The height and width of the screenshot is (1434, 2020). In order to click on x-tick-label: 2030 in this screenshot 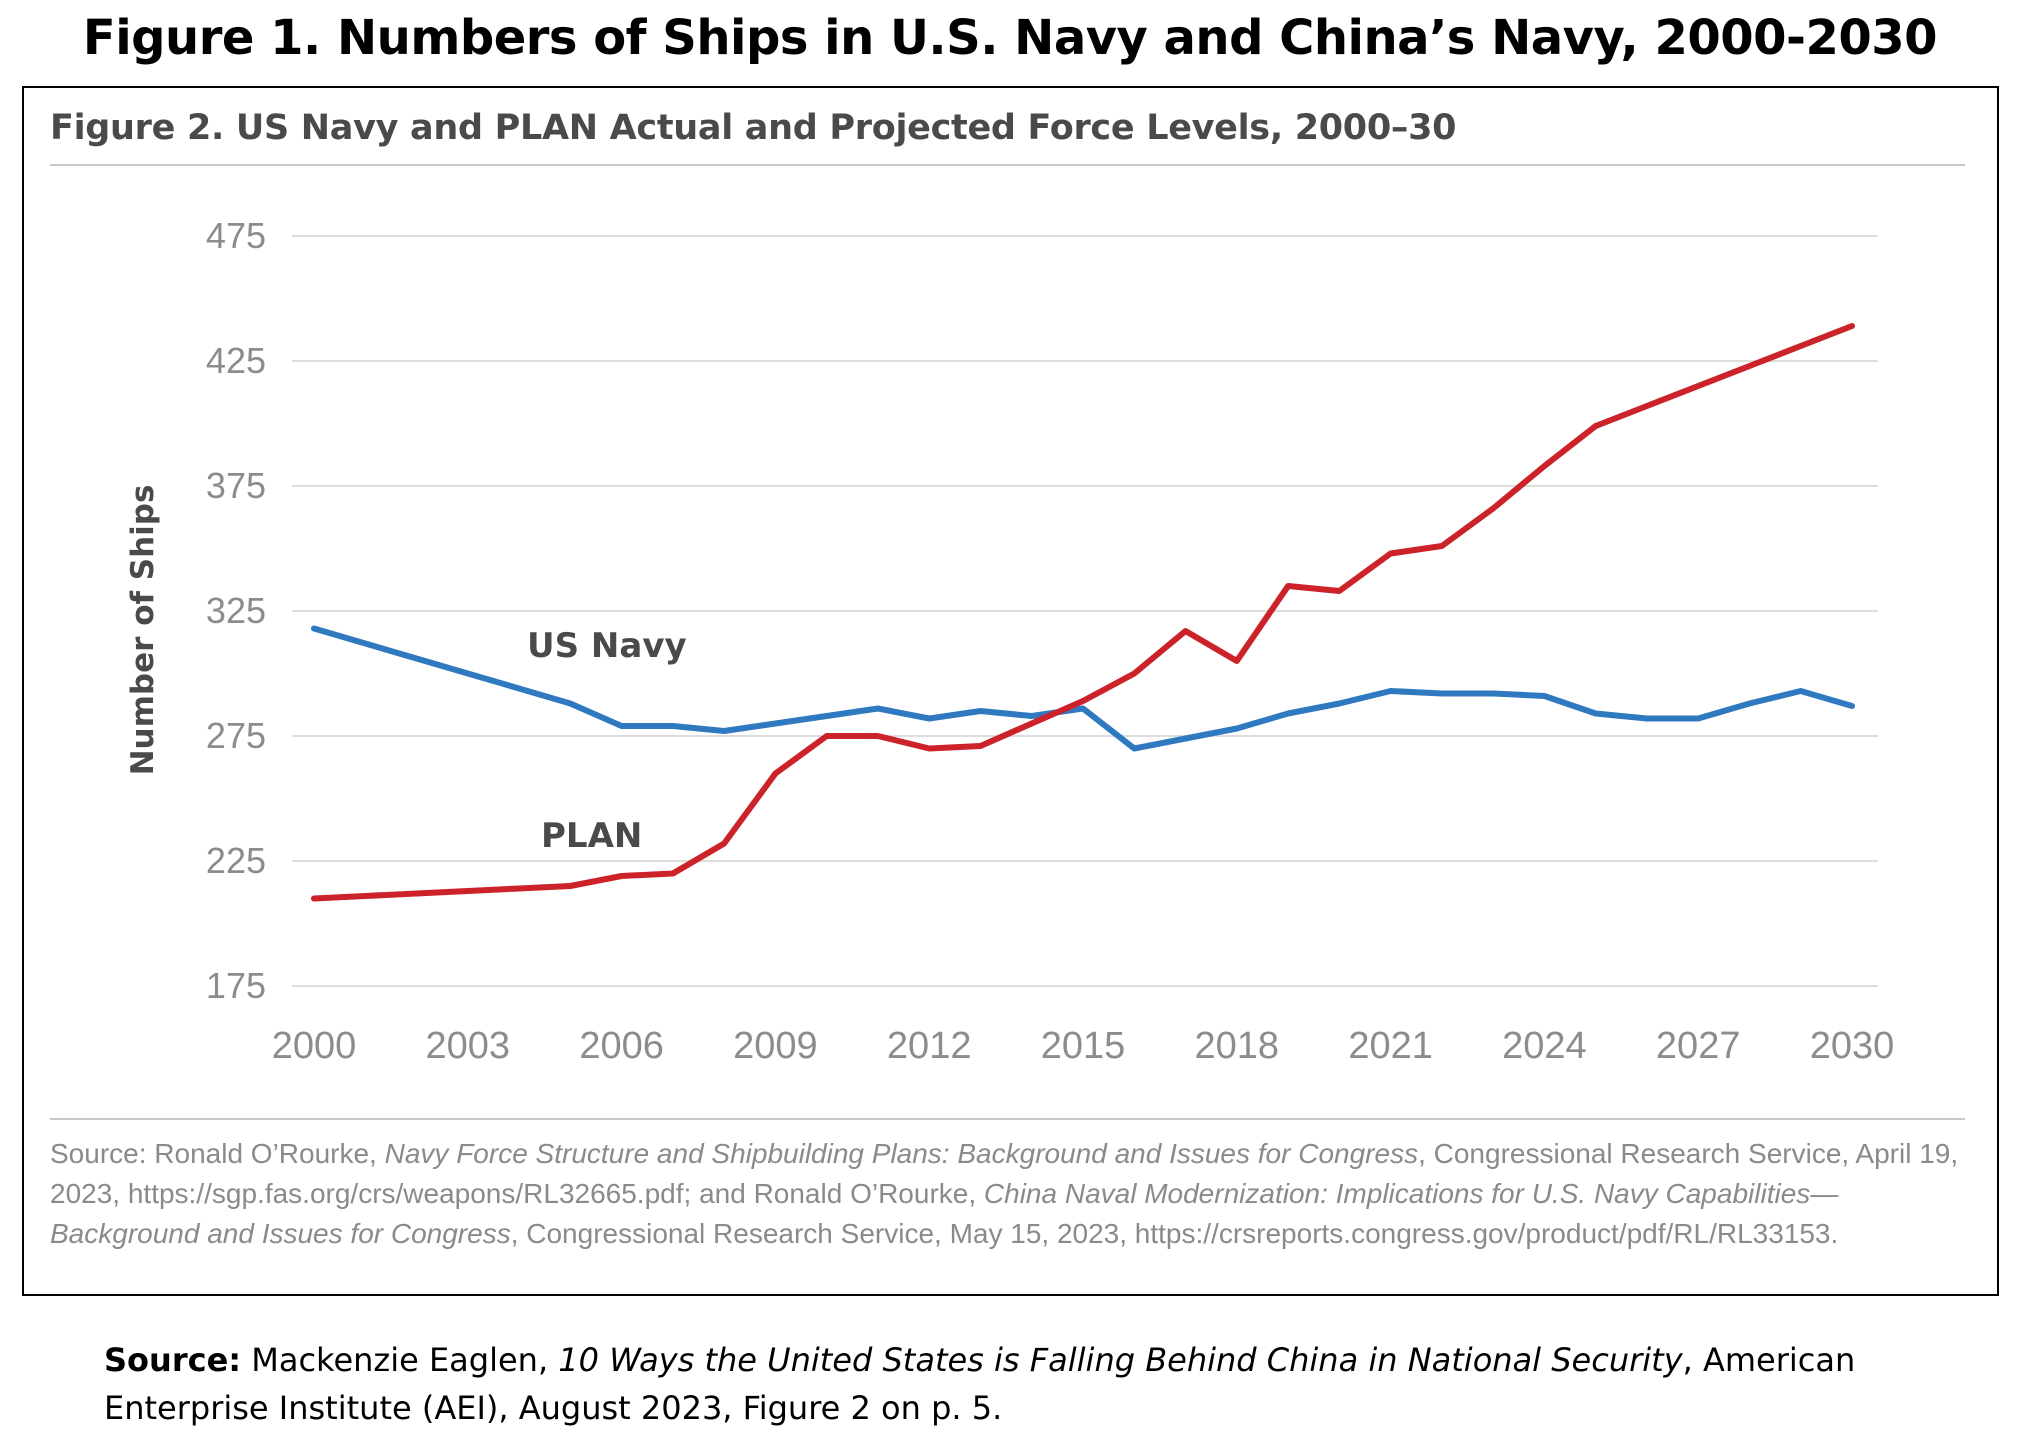, I will do `click(1852, 1046)`.